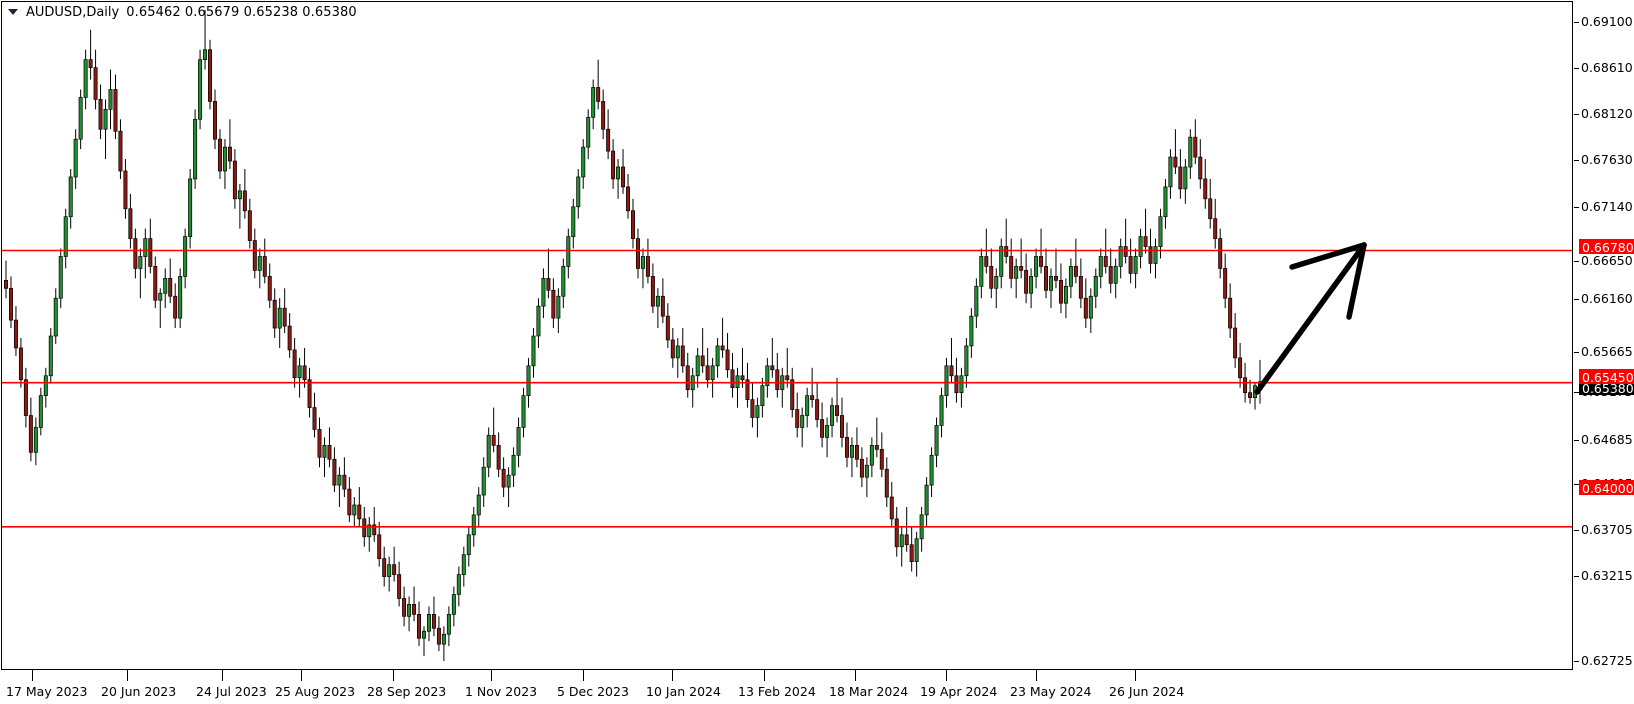  Describe the element at coordinates (869, 691) in the screenshot. I see `time-axis-label: 18 Mar 2024` at that location.